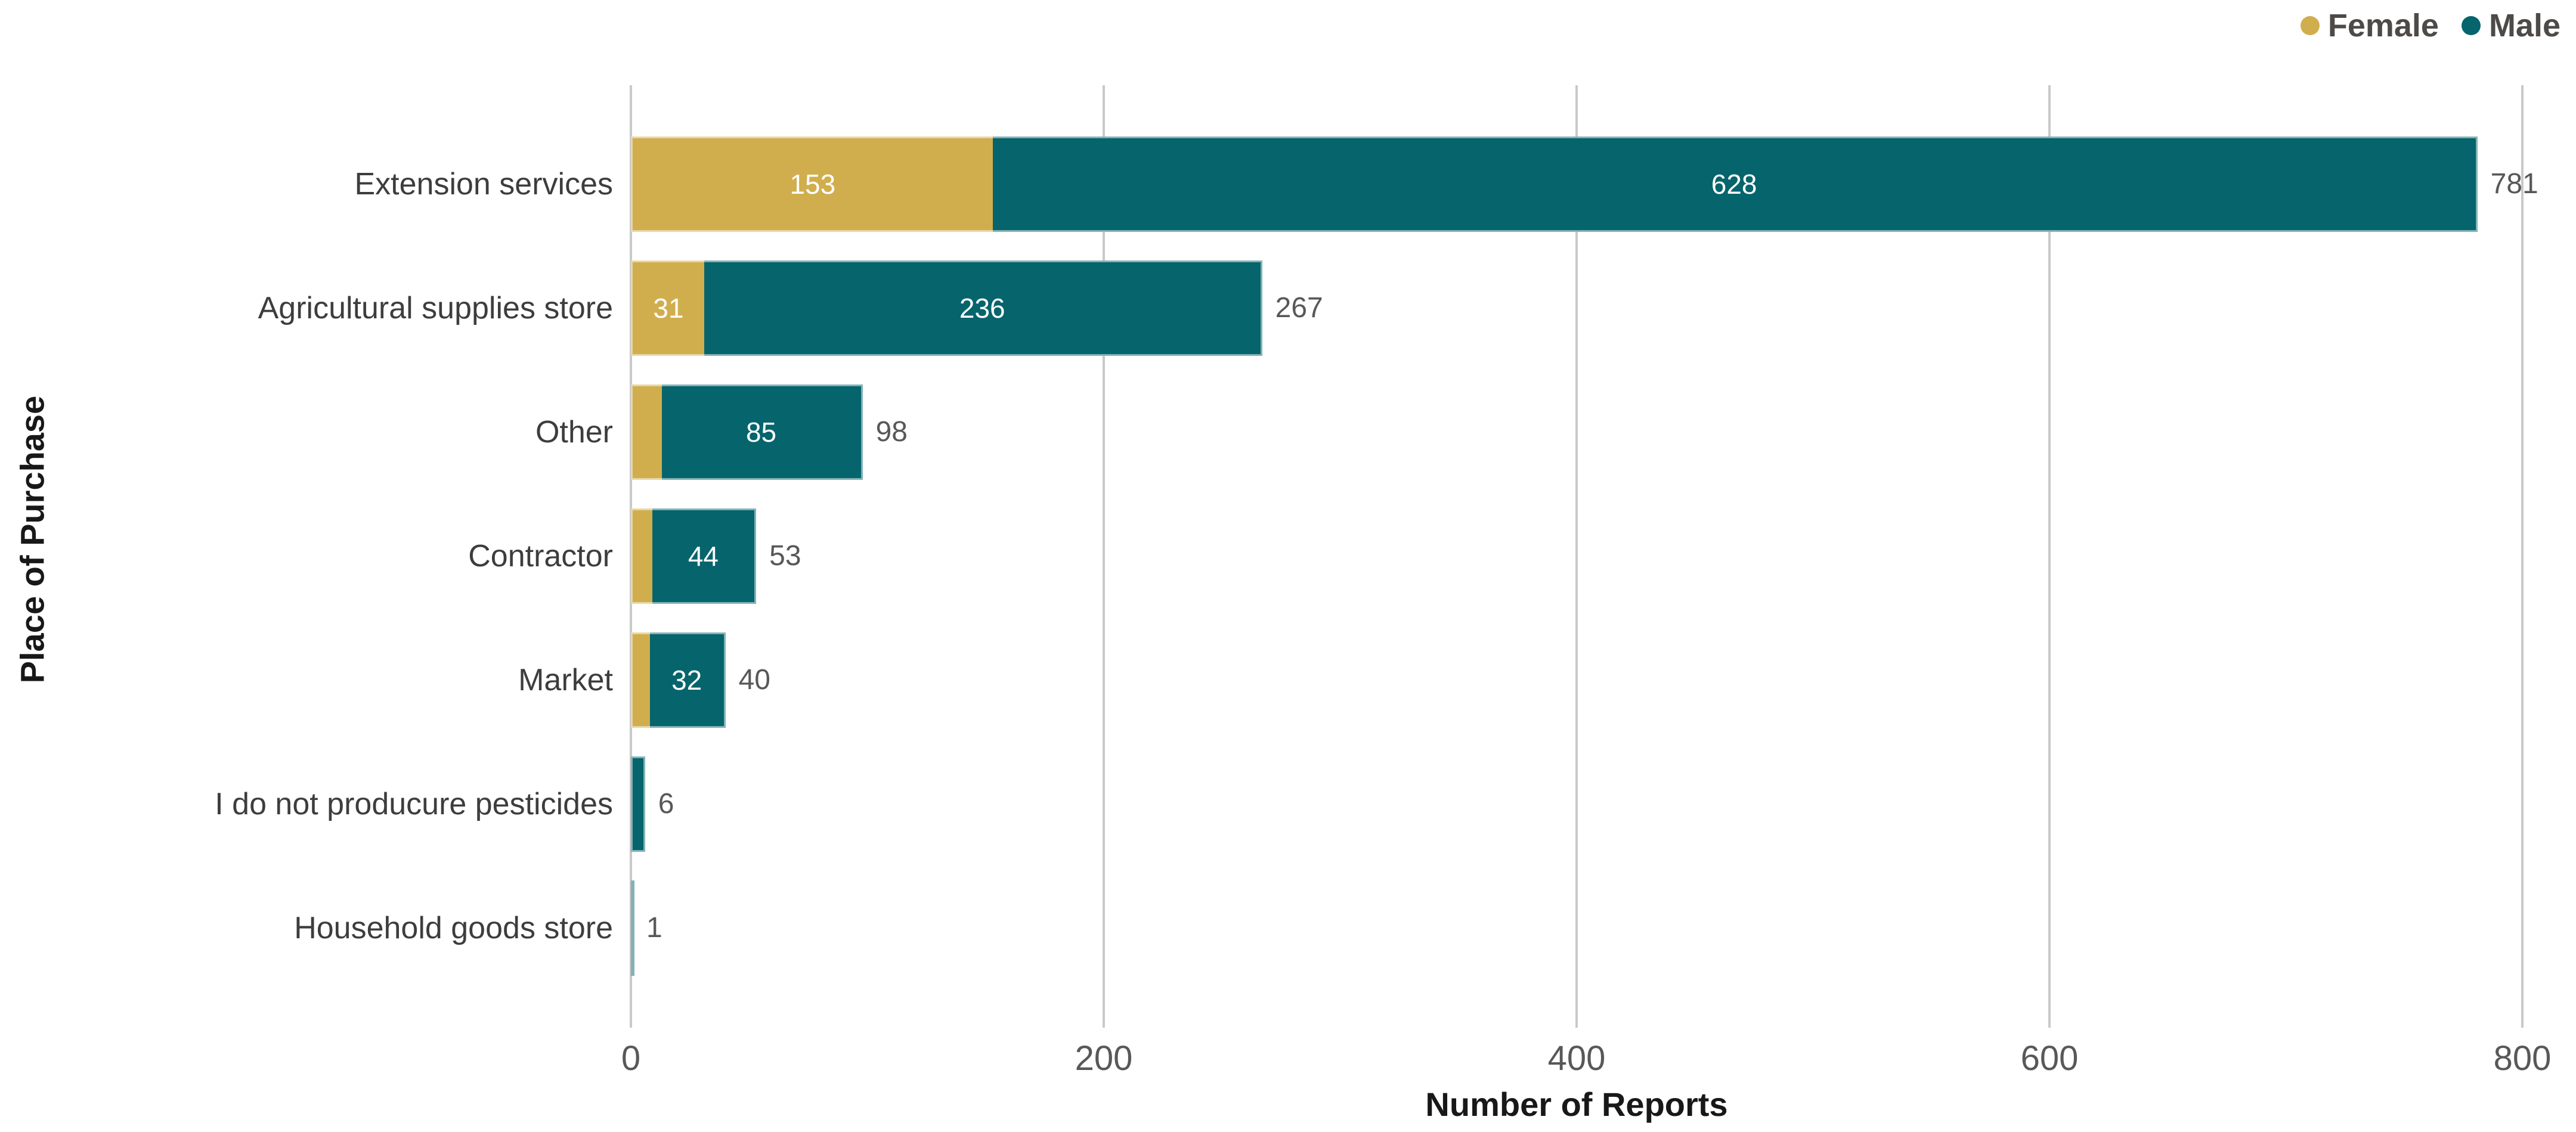 This screenshot has height=1132, width=2576. I want to click on bar-total-label: 53, so click(785, 556).